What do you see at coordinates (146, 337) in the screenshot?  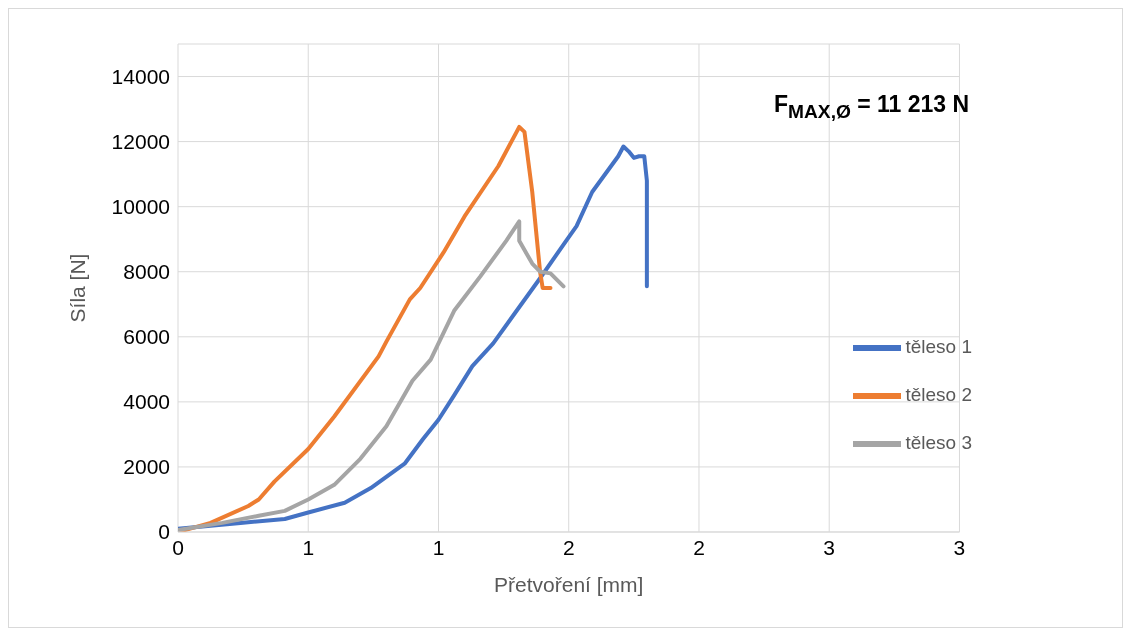 I see `y-tick-label: 6000` at bounding box center [146, 337].